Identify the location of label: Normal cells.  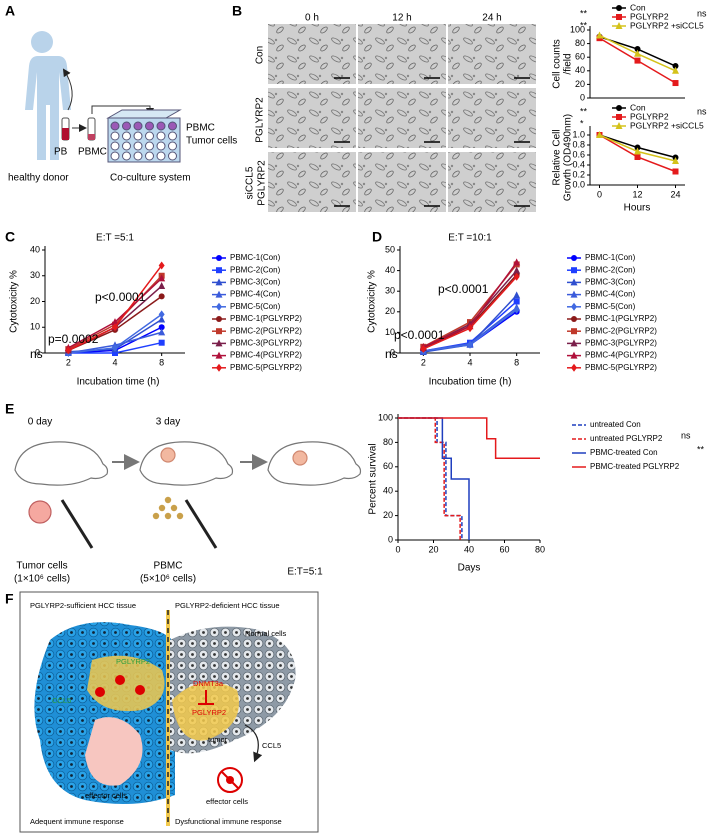
(266, 633).